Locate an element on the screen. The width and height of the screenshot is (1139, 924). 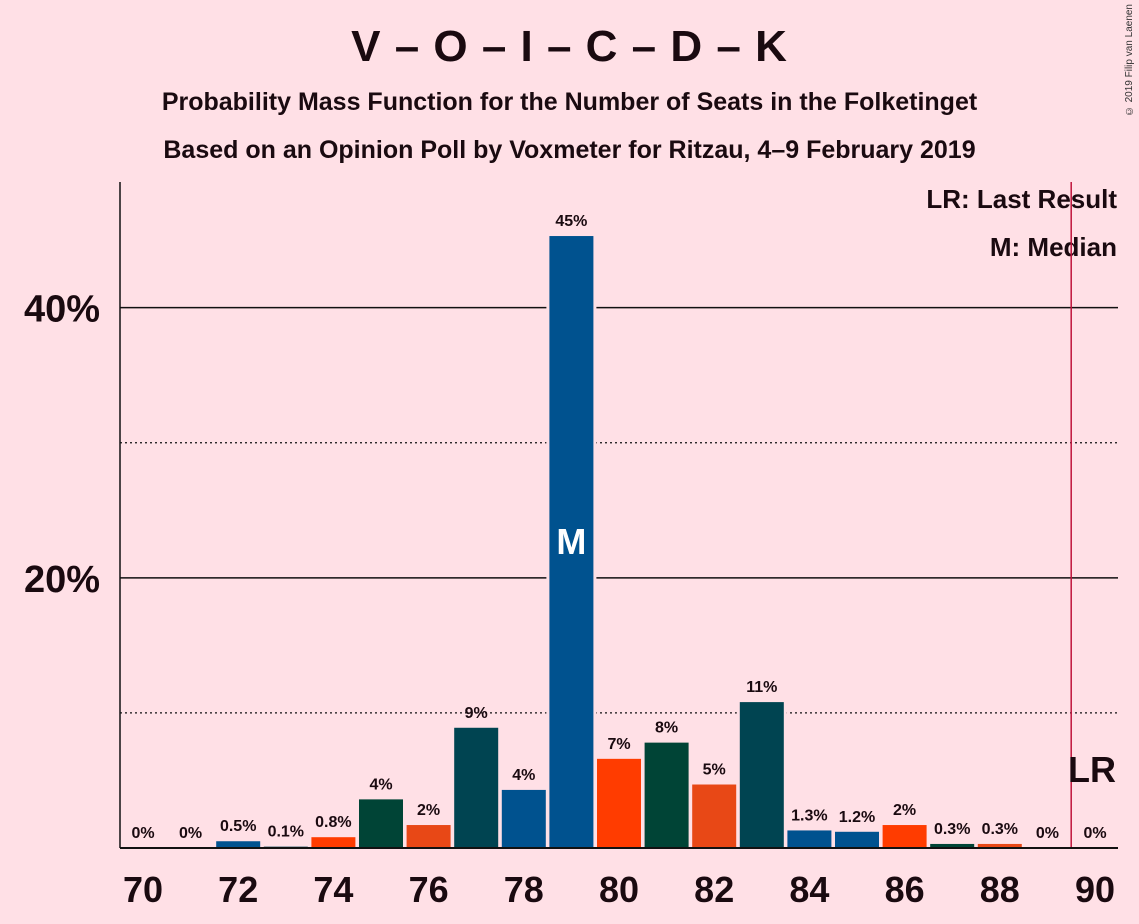
legend-median: M: Median is located at coordinates (1053, 247).